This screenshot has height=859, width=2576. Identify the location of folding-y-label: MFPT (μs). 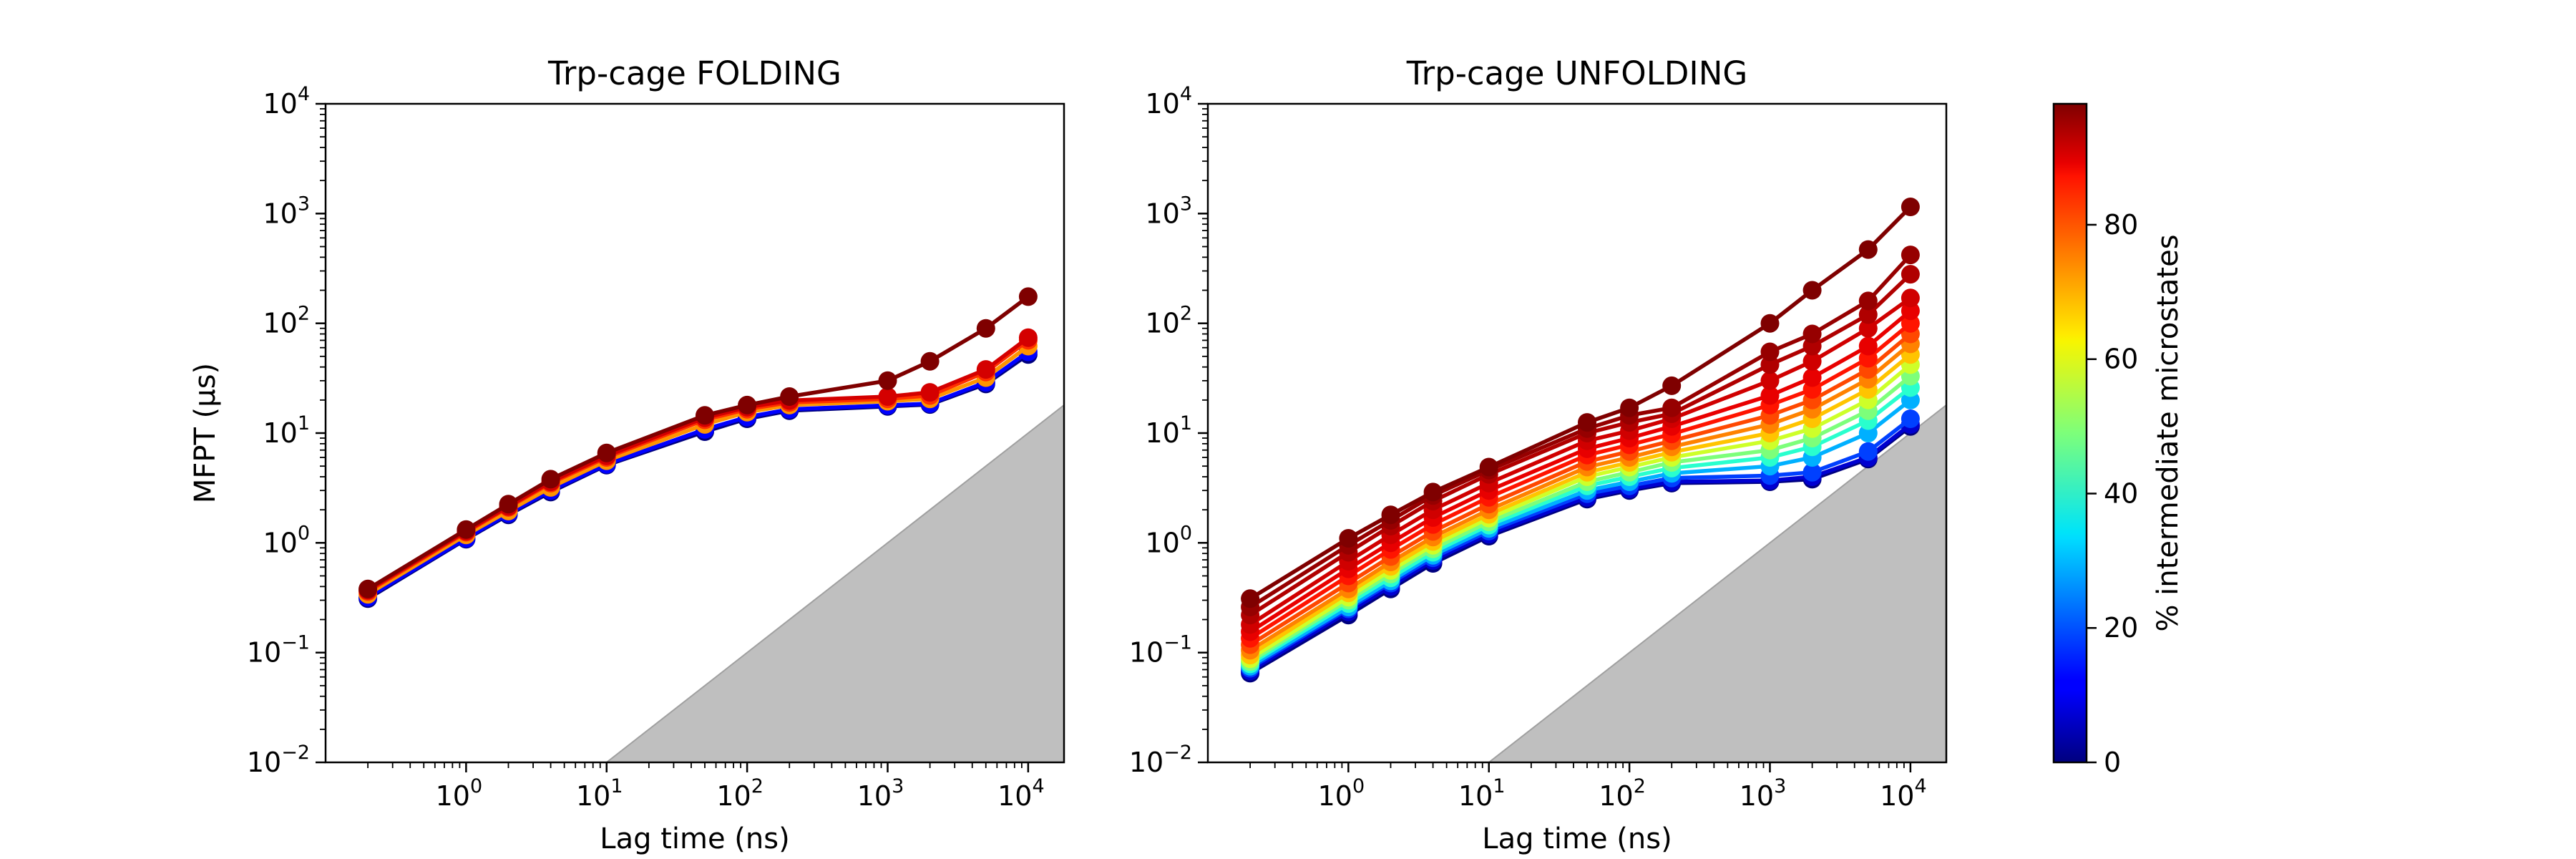
(205, 433).